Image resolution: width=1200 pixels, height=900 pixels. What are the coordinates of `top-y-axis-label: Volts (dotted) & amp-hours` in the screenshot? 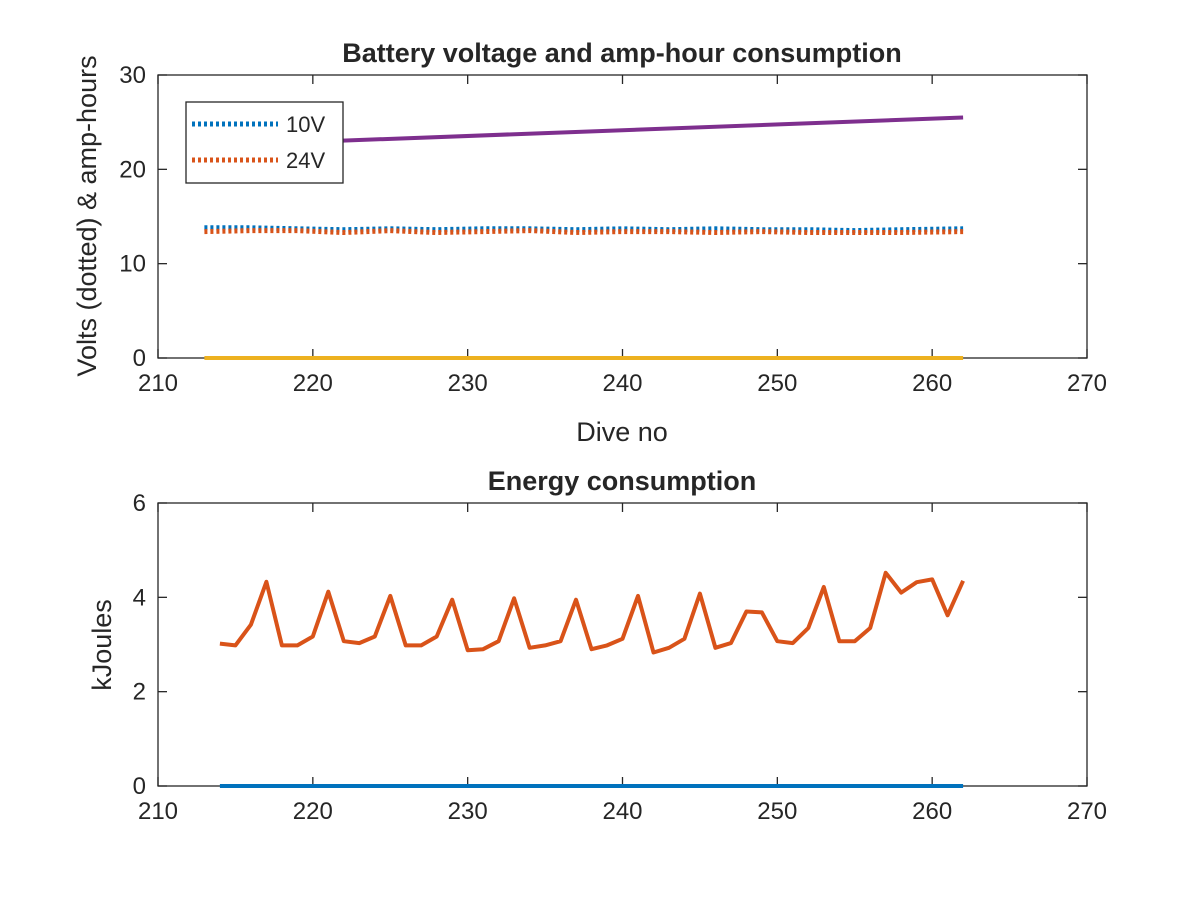 It's located at (87, 215).